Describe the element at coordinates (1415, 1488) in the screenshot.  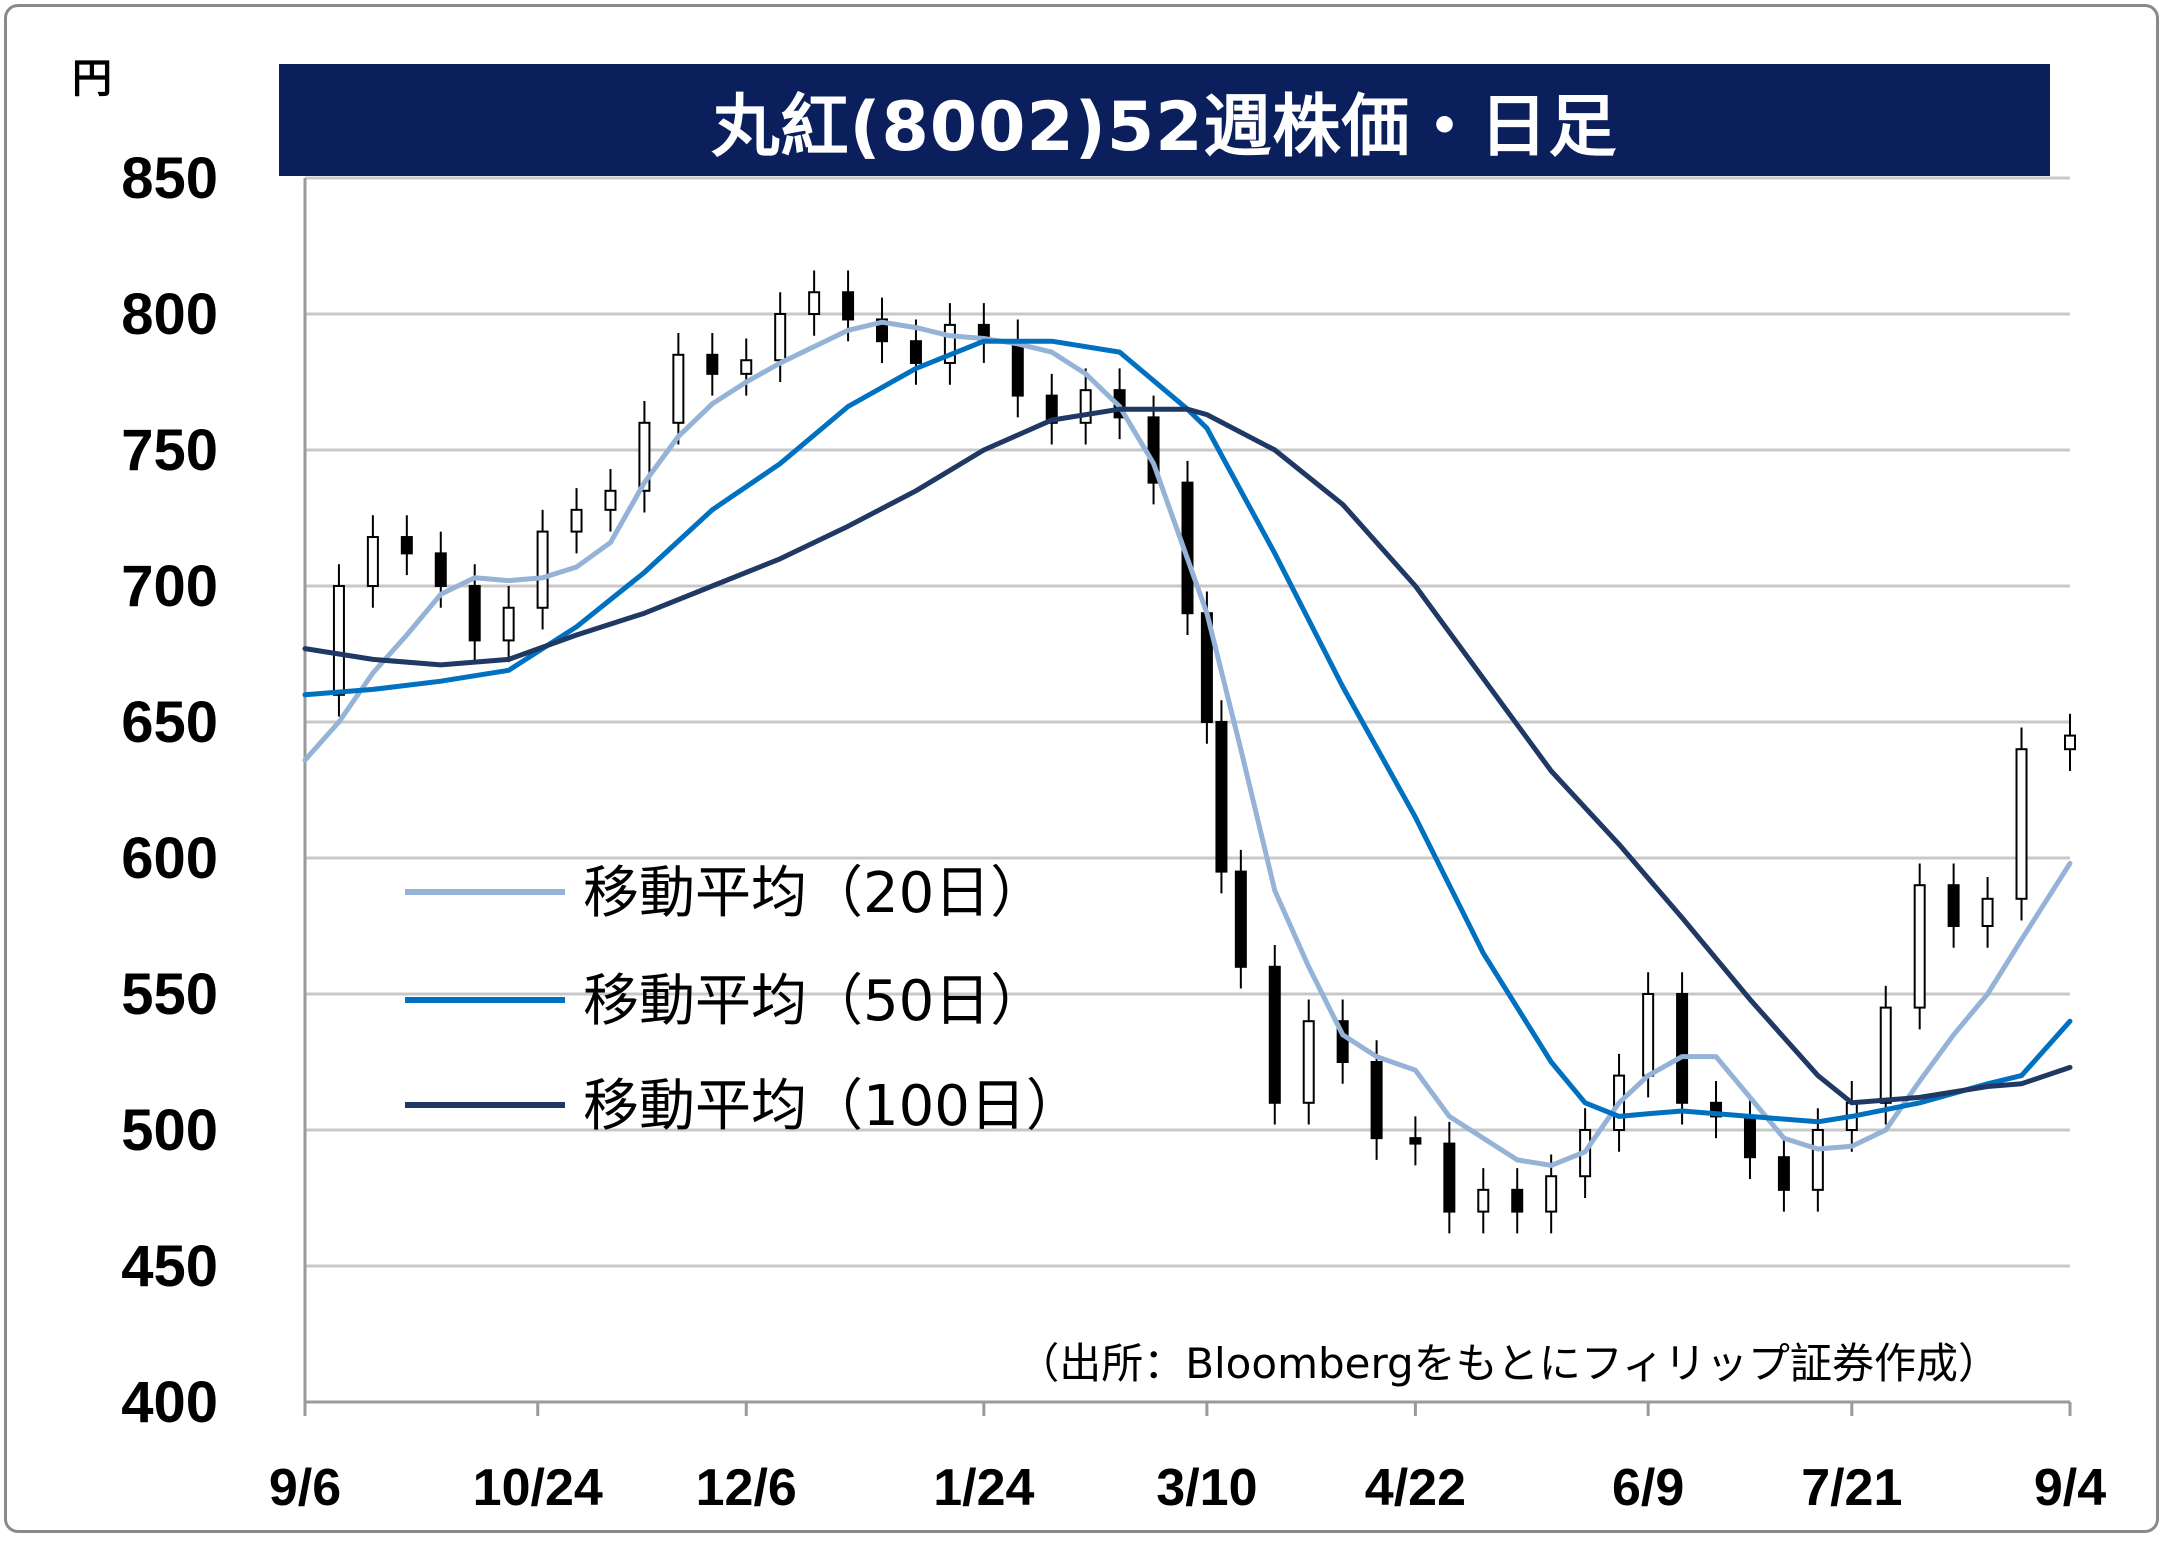
I see `x-tick-label-4-22: 4/22` at that location.